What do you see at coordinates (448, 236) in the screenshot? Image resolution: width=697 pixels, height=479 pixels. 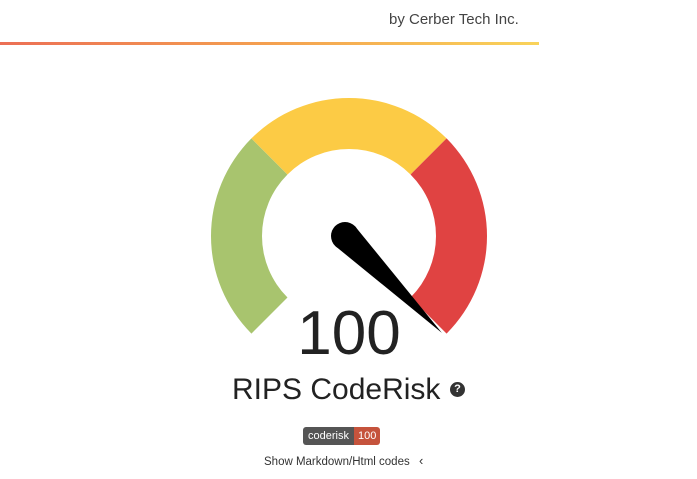 I see `gauge-arc-high` at bounding box center [448, 236].